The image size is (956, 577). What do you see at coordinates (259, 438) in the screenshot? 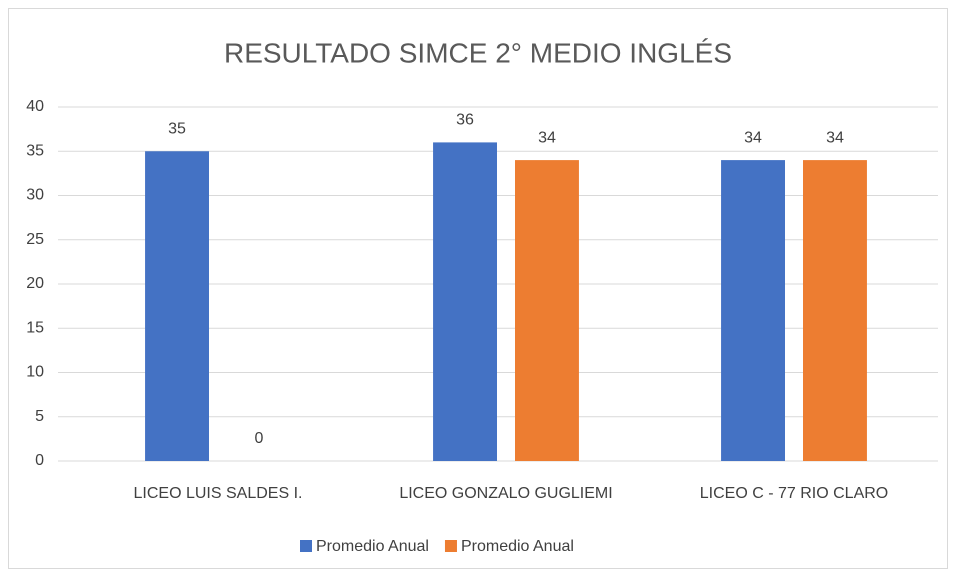
I see `data-label: 0` at bounding box center [259, 438].